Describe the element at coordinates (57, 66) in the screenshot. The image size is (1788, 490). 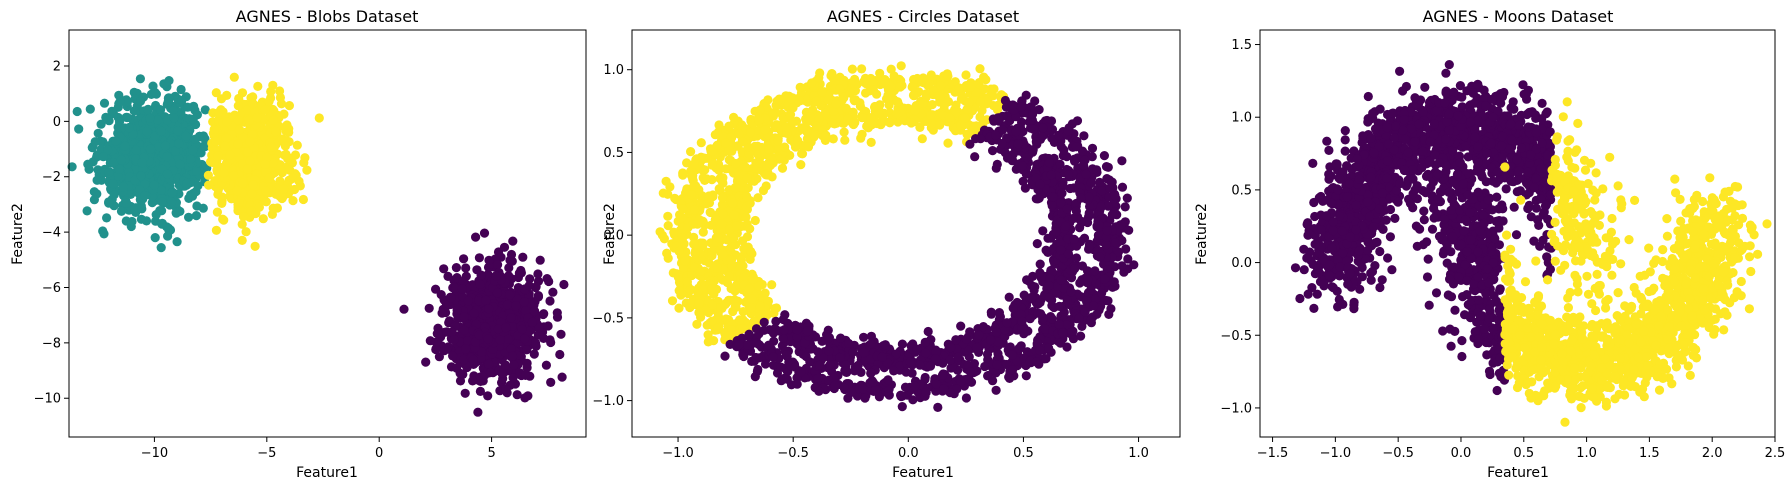
I see `y-tick-label: 2` at that location.